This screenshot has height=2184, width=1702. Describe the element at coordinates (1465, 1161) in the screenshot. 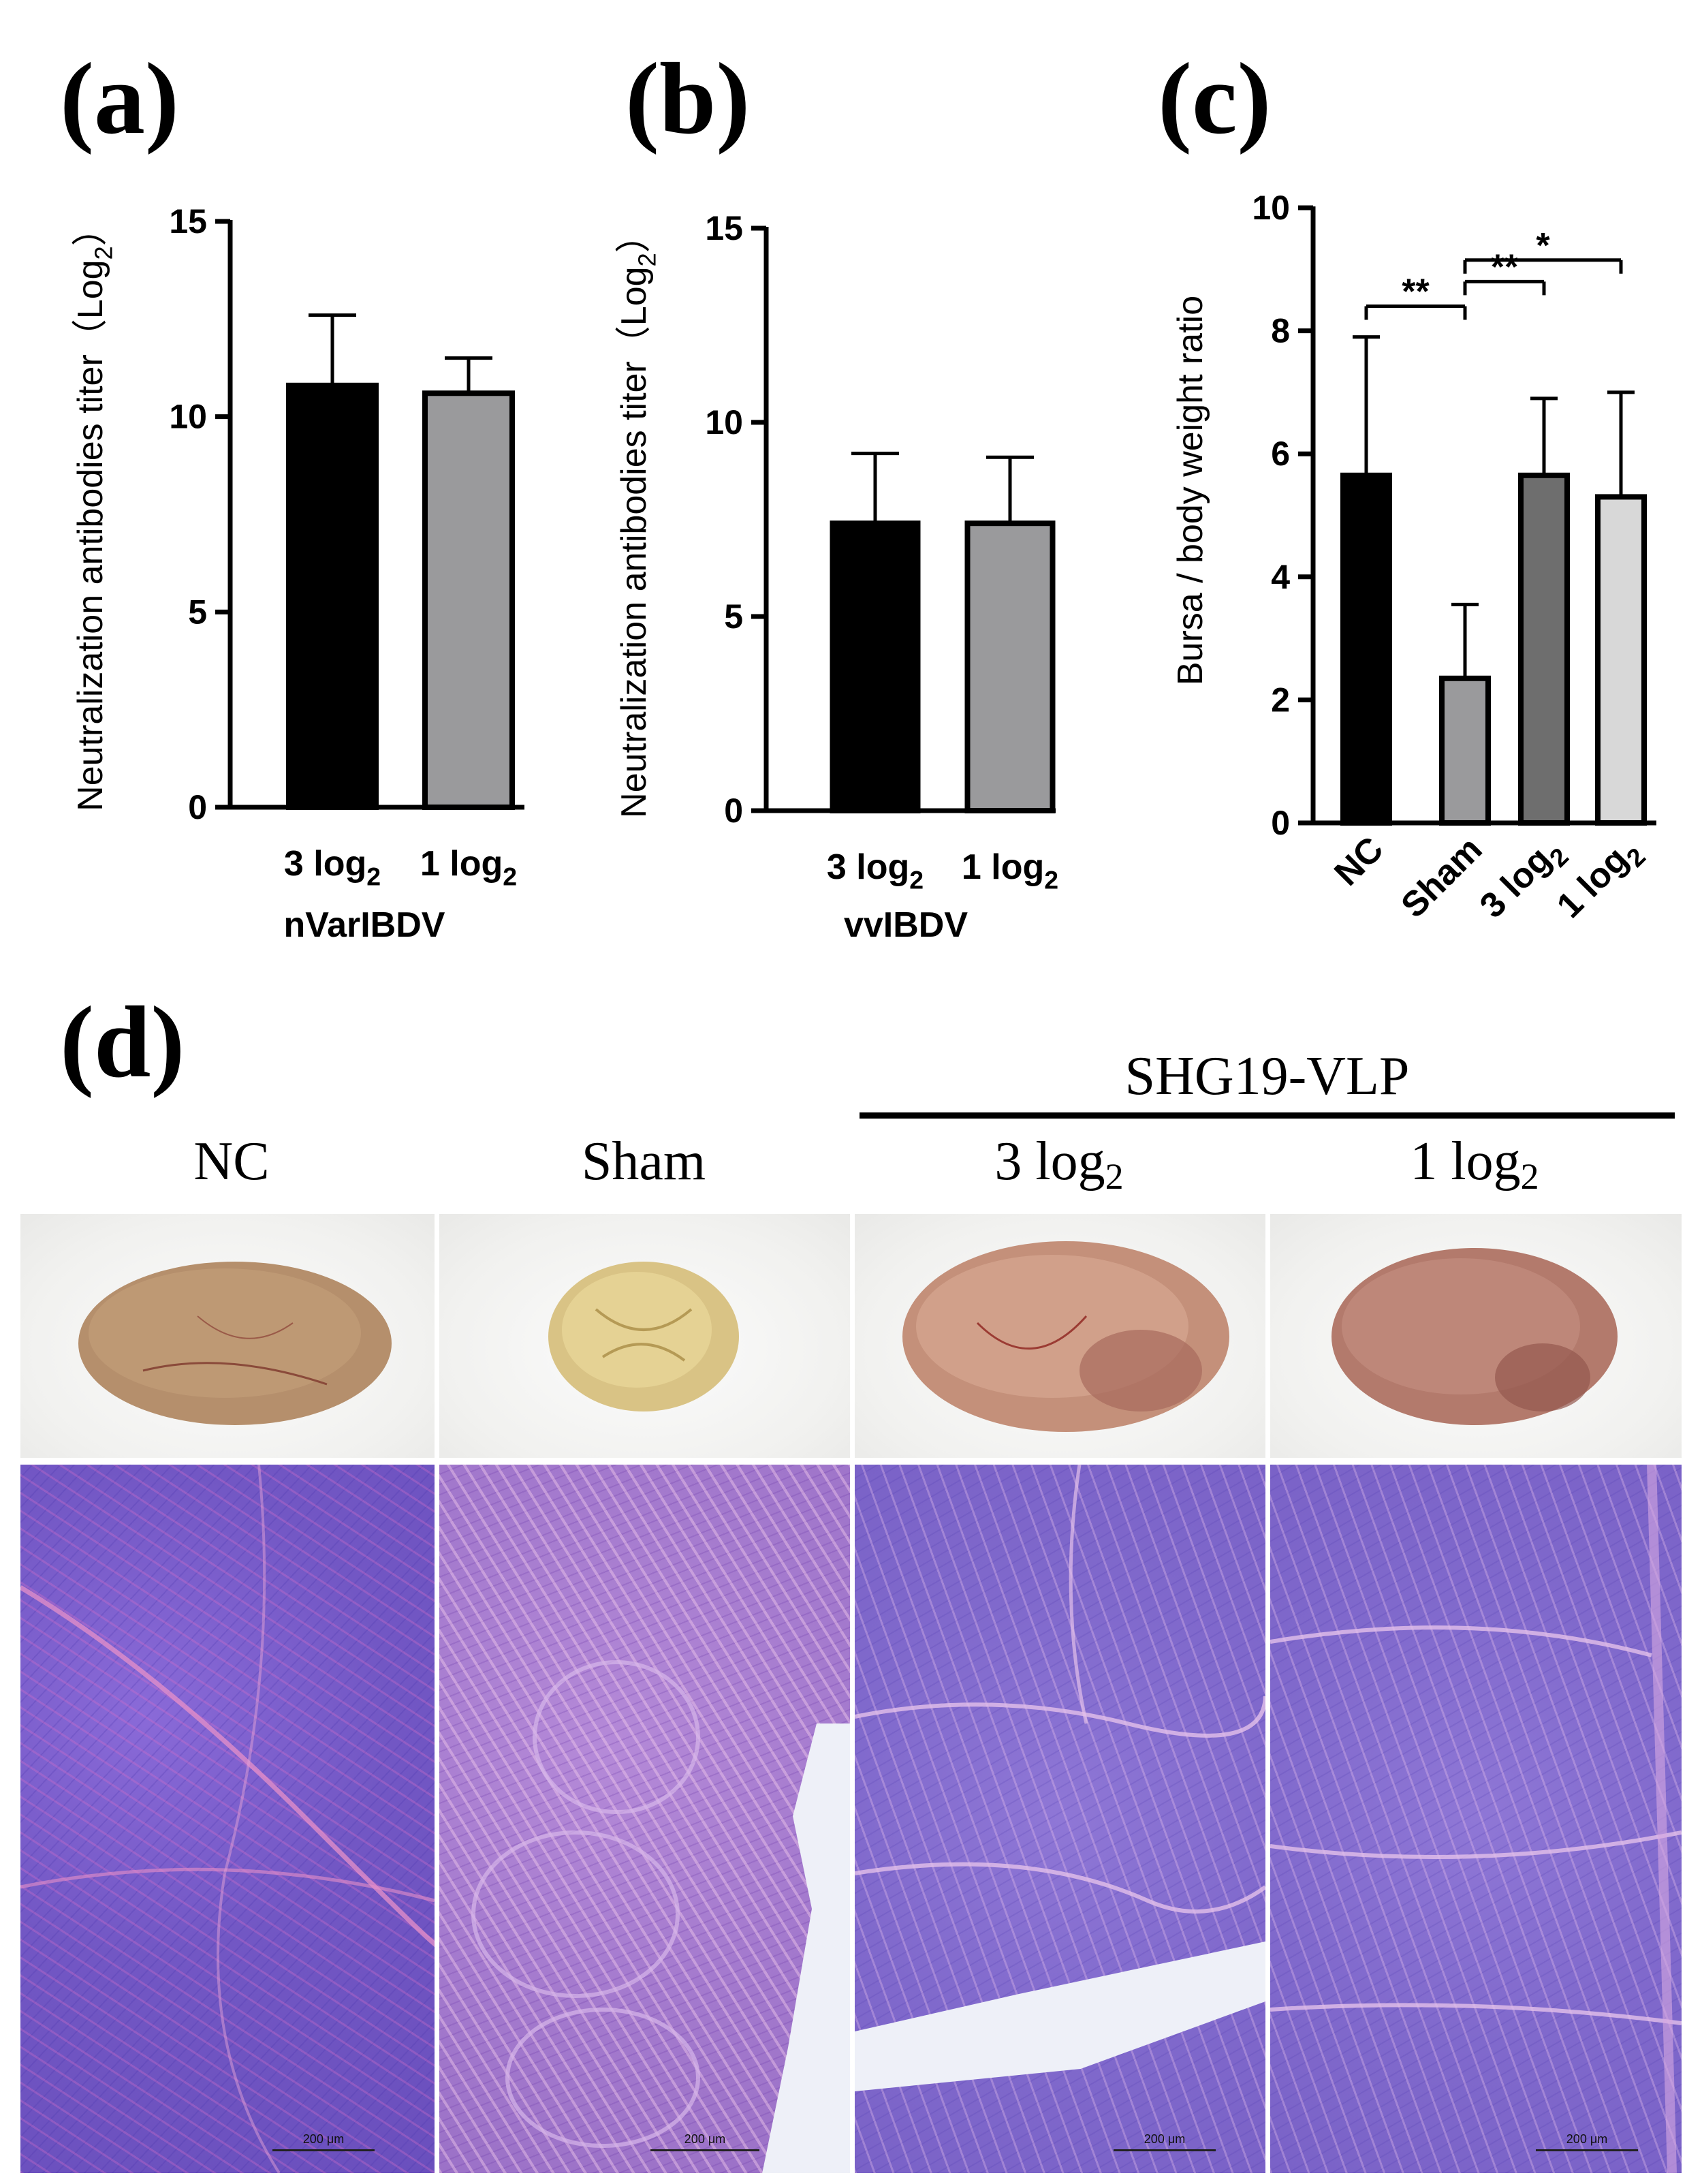

I see `column-label-text: 1 log` at that location.